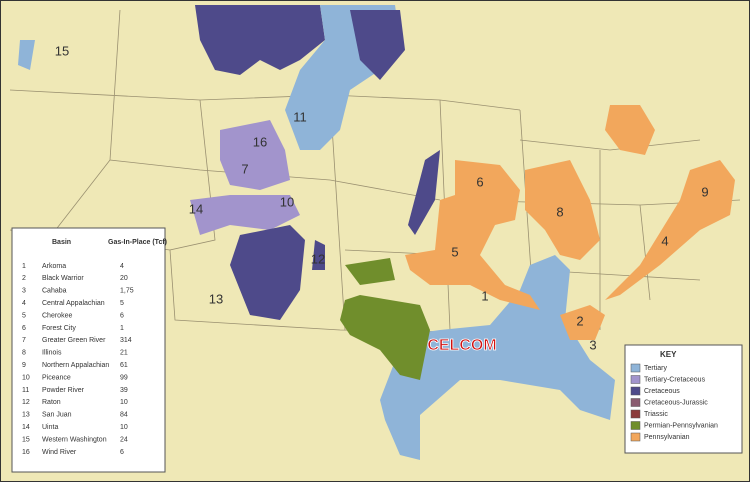 Image resolution: width=750 pixels, height=482 pixels. I want to click on row-number: 3, so click(24, 291).